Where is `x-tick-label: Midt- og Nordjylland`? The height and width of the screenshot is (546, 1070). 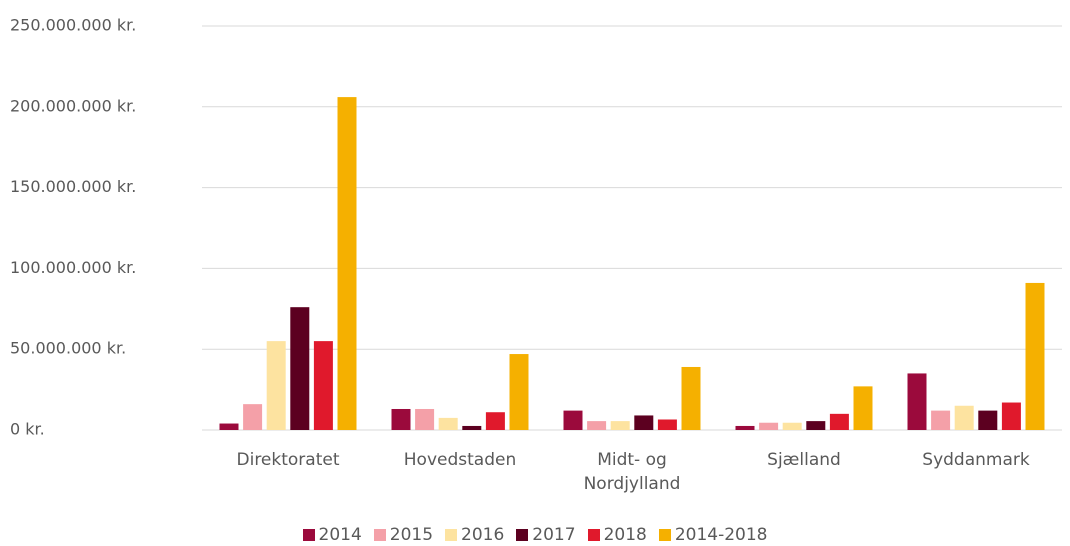
x-tick-label: Midt- og Nordjylland is located at coordinates (632, 472).